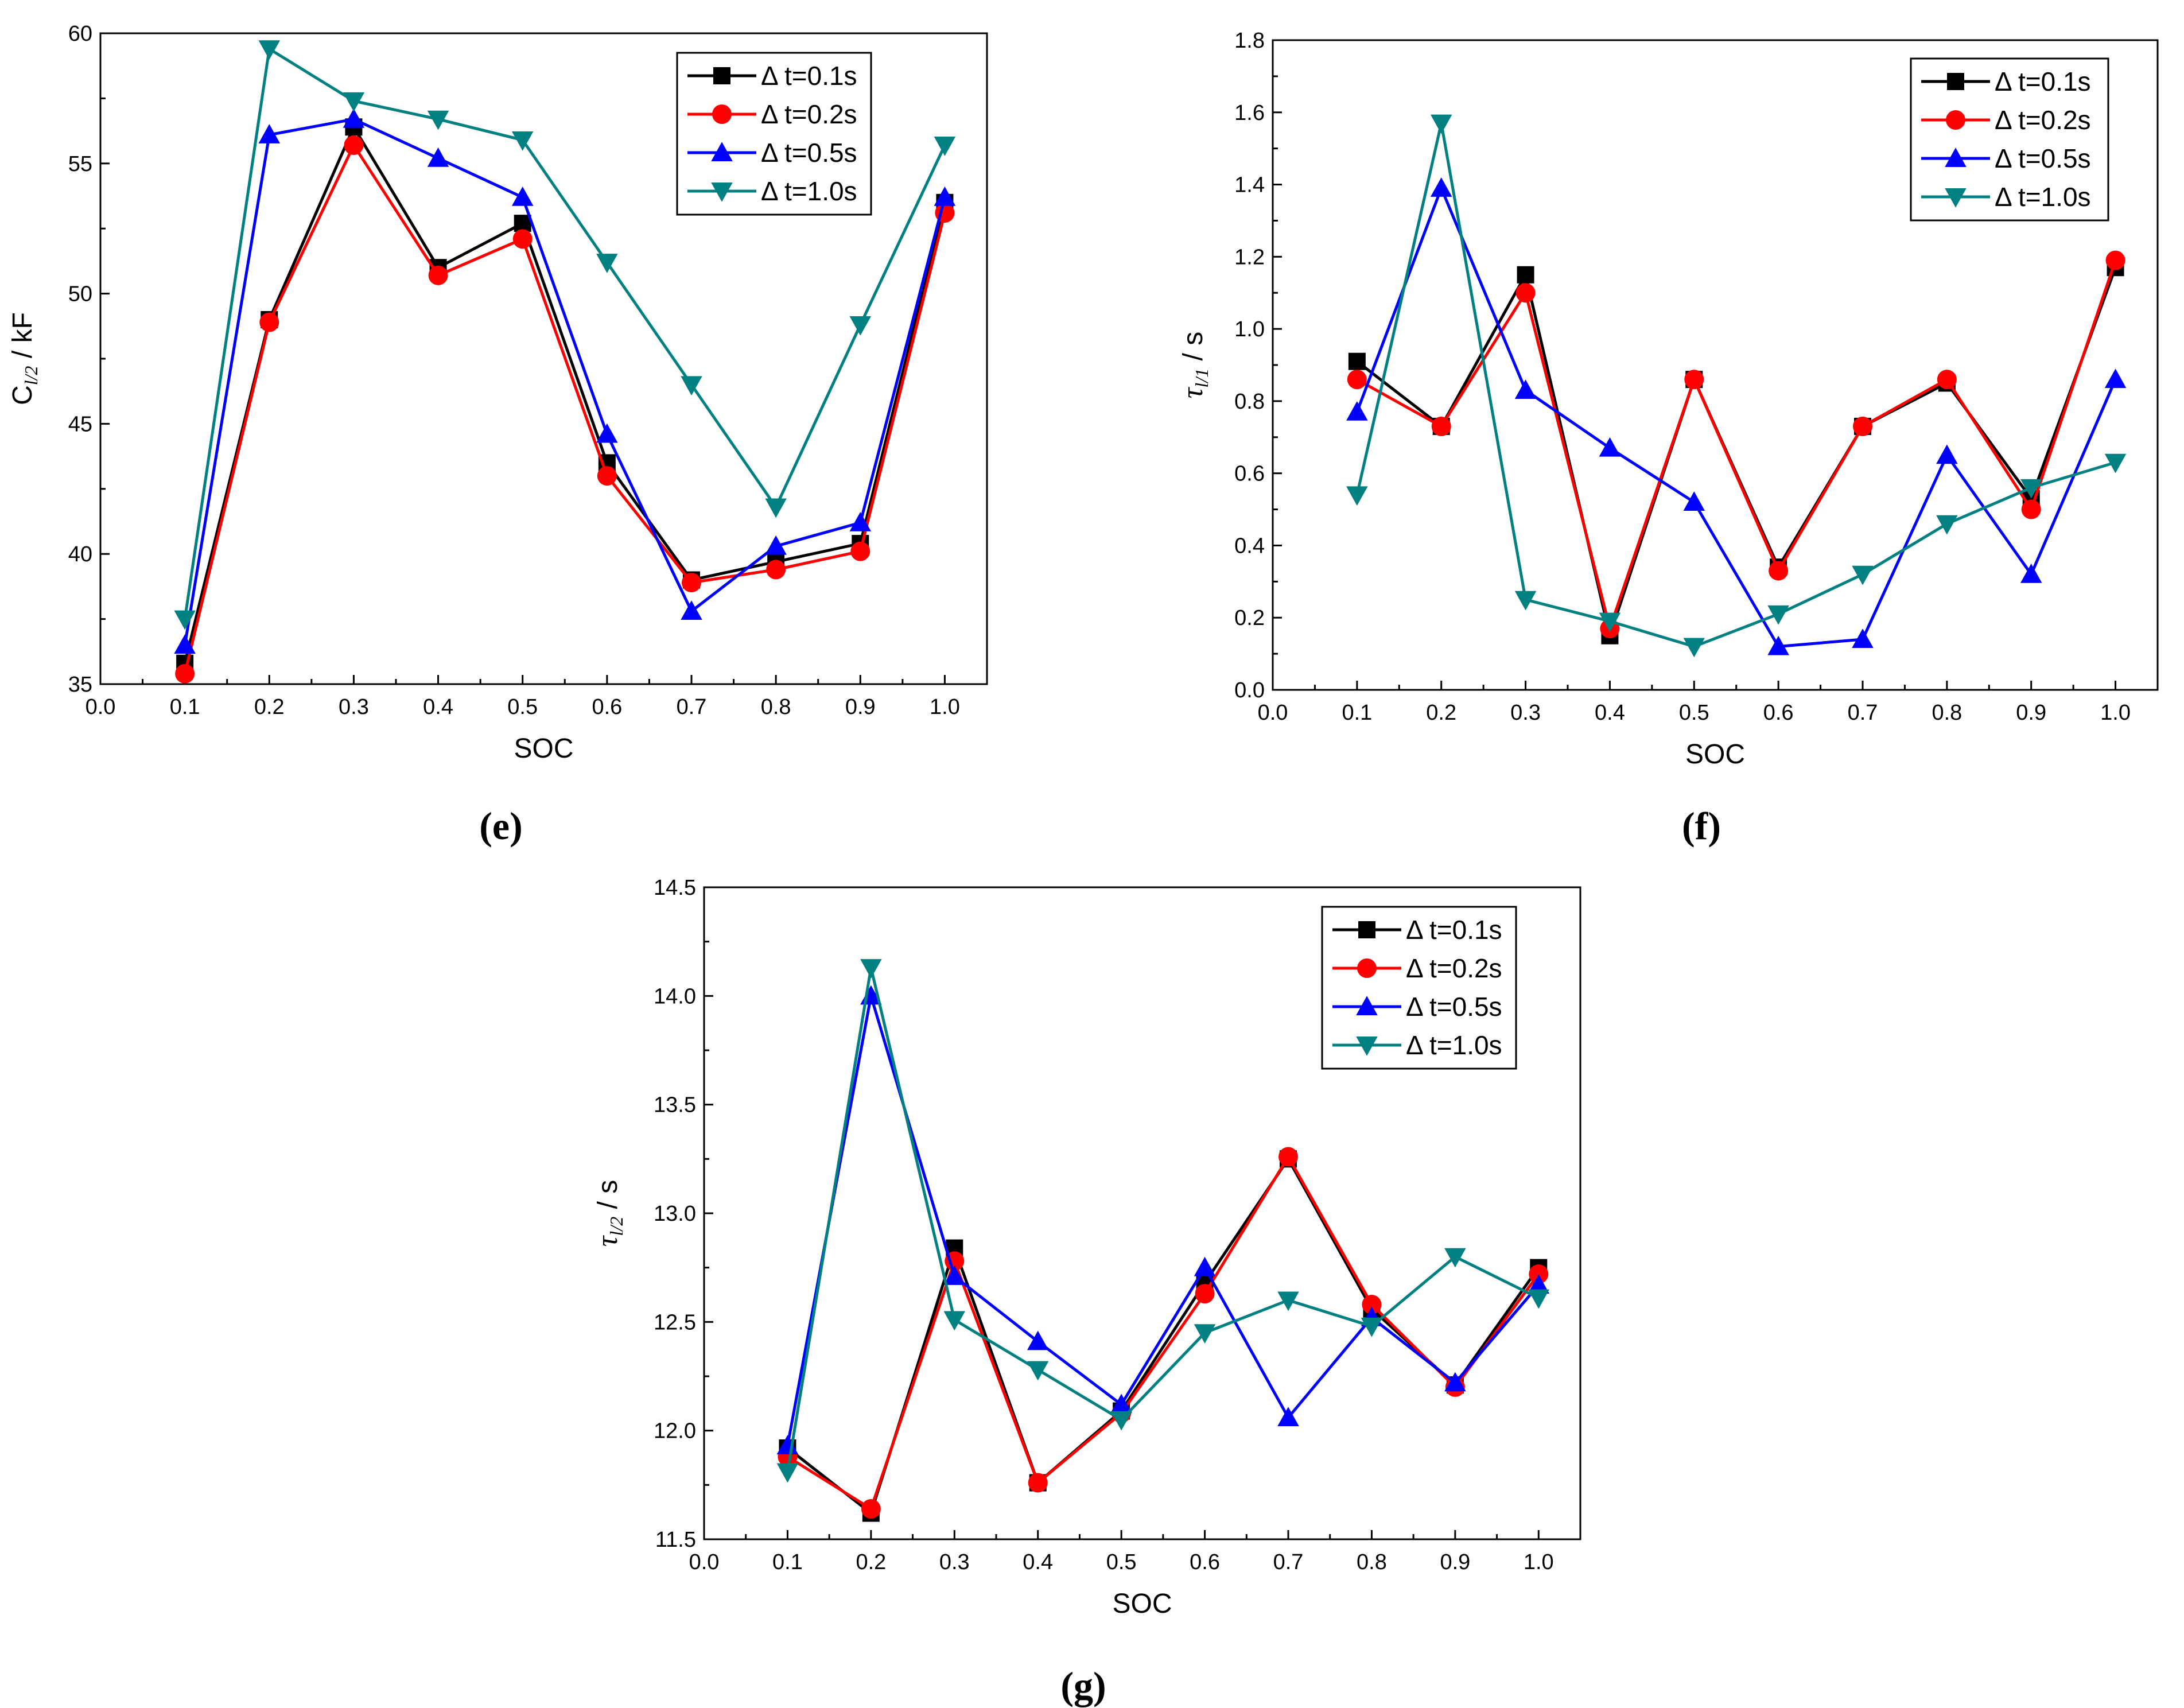 The width and height of the screenshot is (2184, 1708). I want to click on legend-entry: Δ t=0.1s, so click(772, 76).